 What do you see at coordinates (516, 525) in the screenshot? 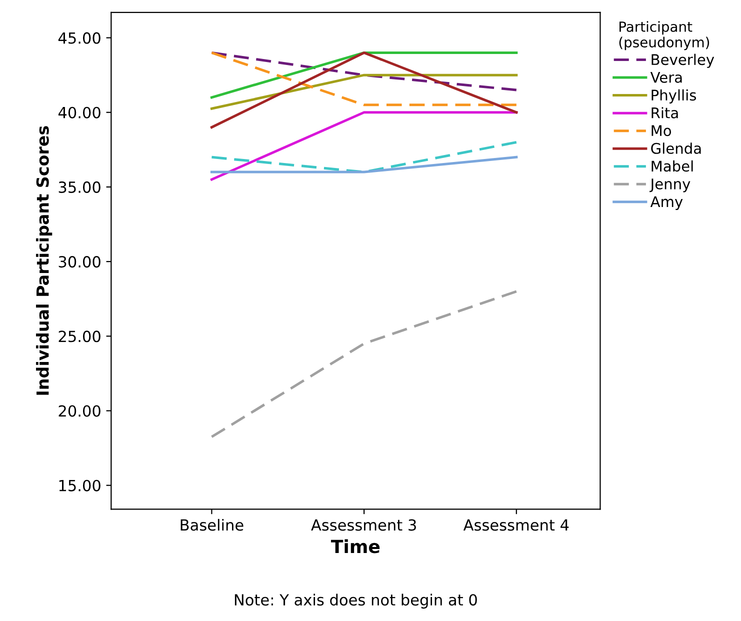
I see `x-tick-label: Assessment 4` at bounding box center [516, 525].